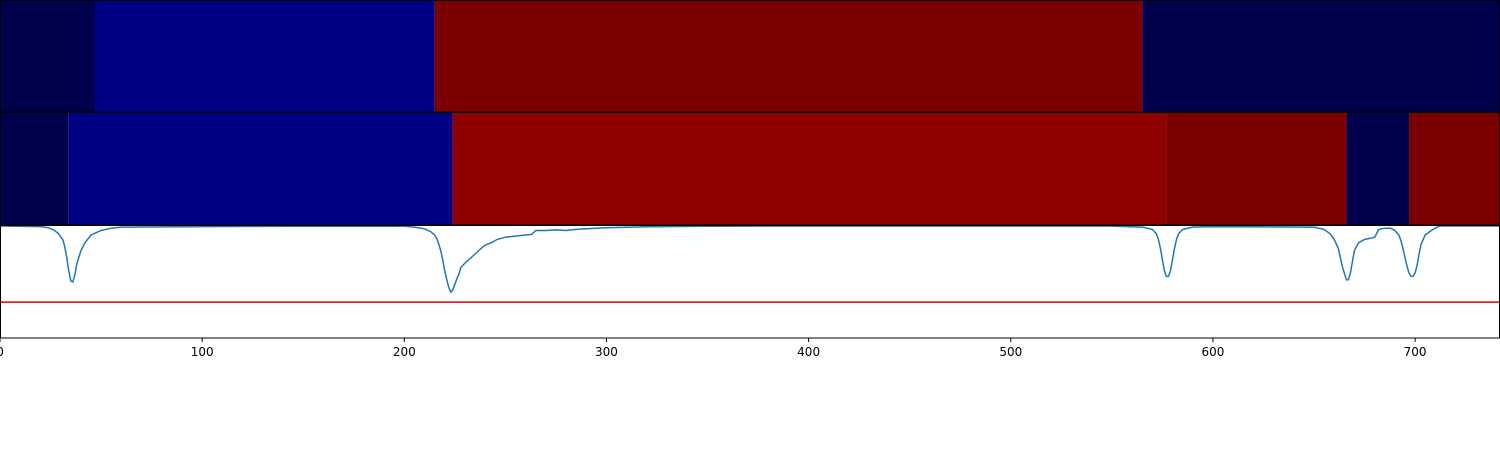 The image size is (1500, 450). What do you see at coordinates (2, 352) in the screenshot?
I see `x-tick-label: 0` at bounding box center [2, 352].